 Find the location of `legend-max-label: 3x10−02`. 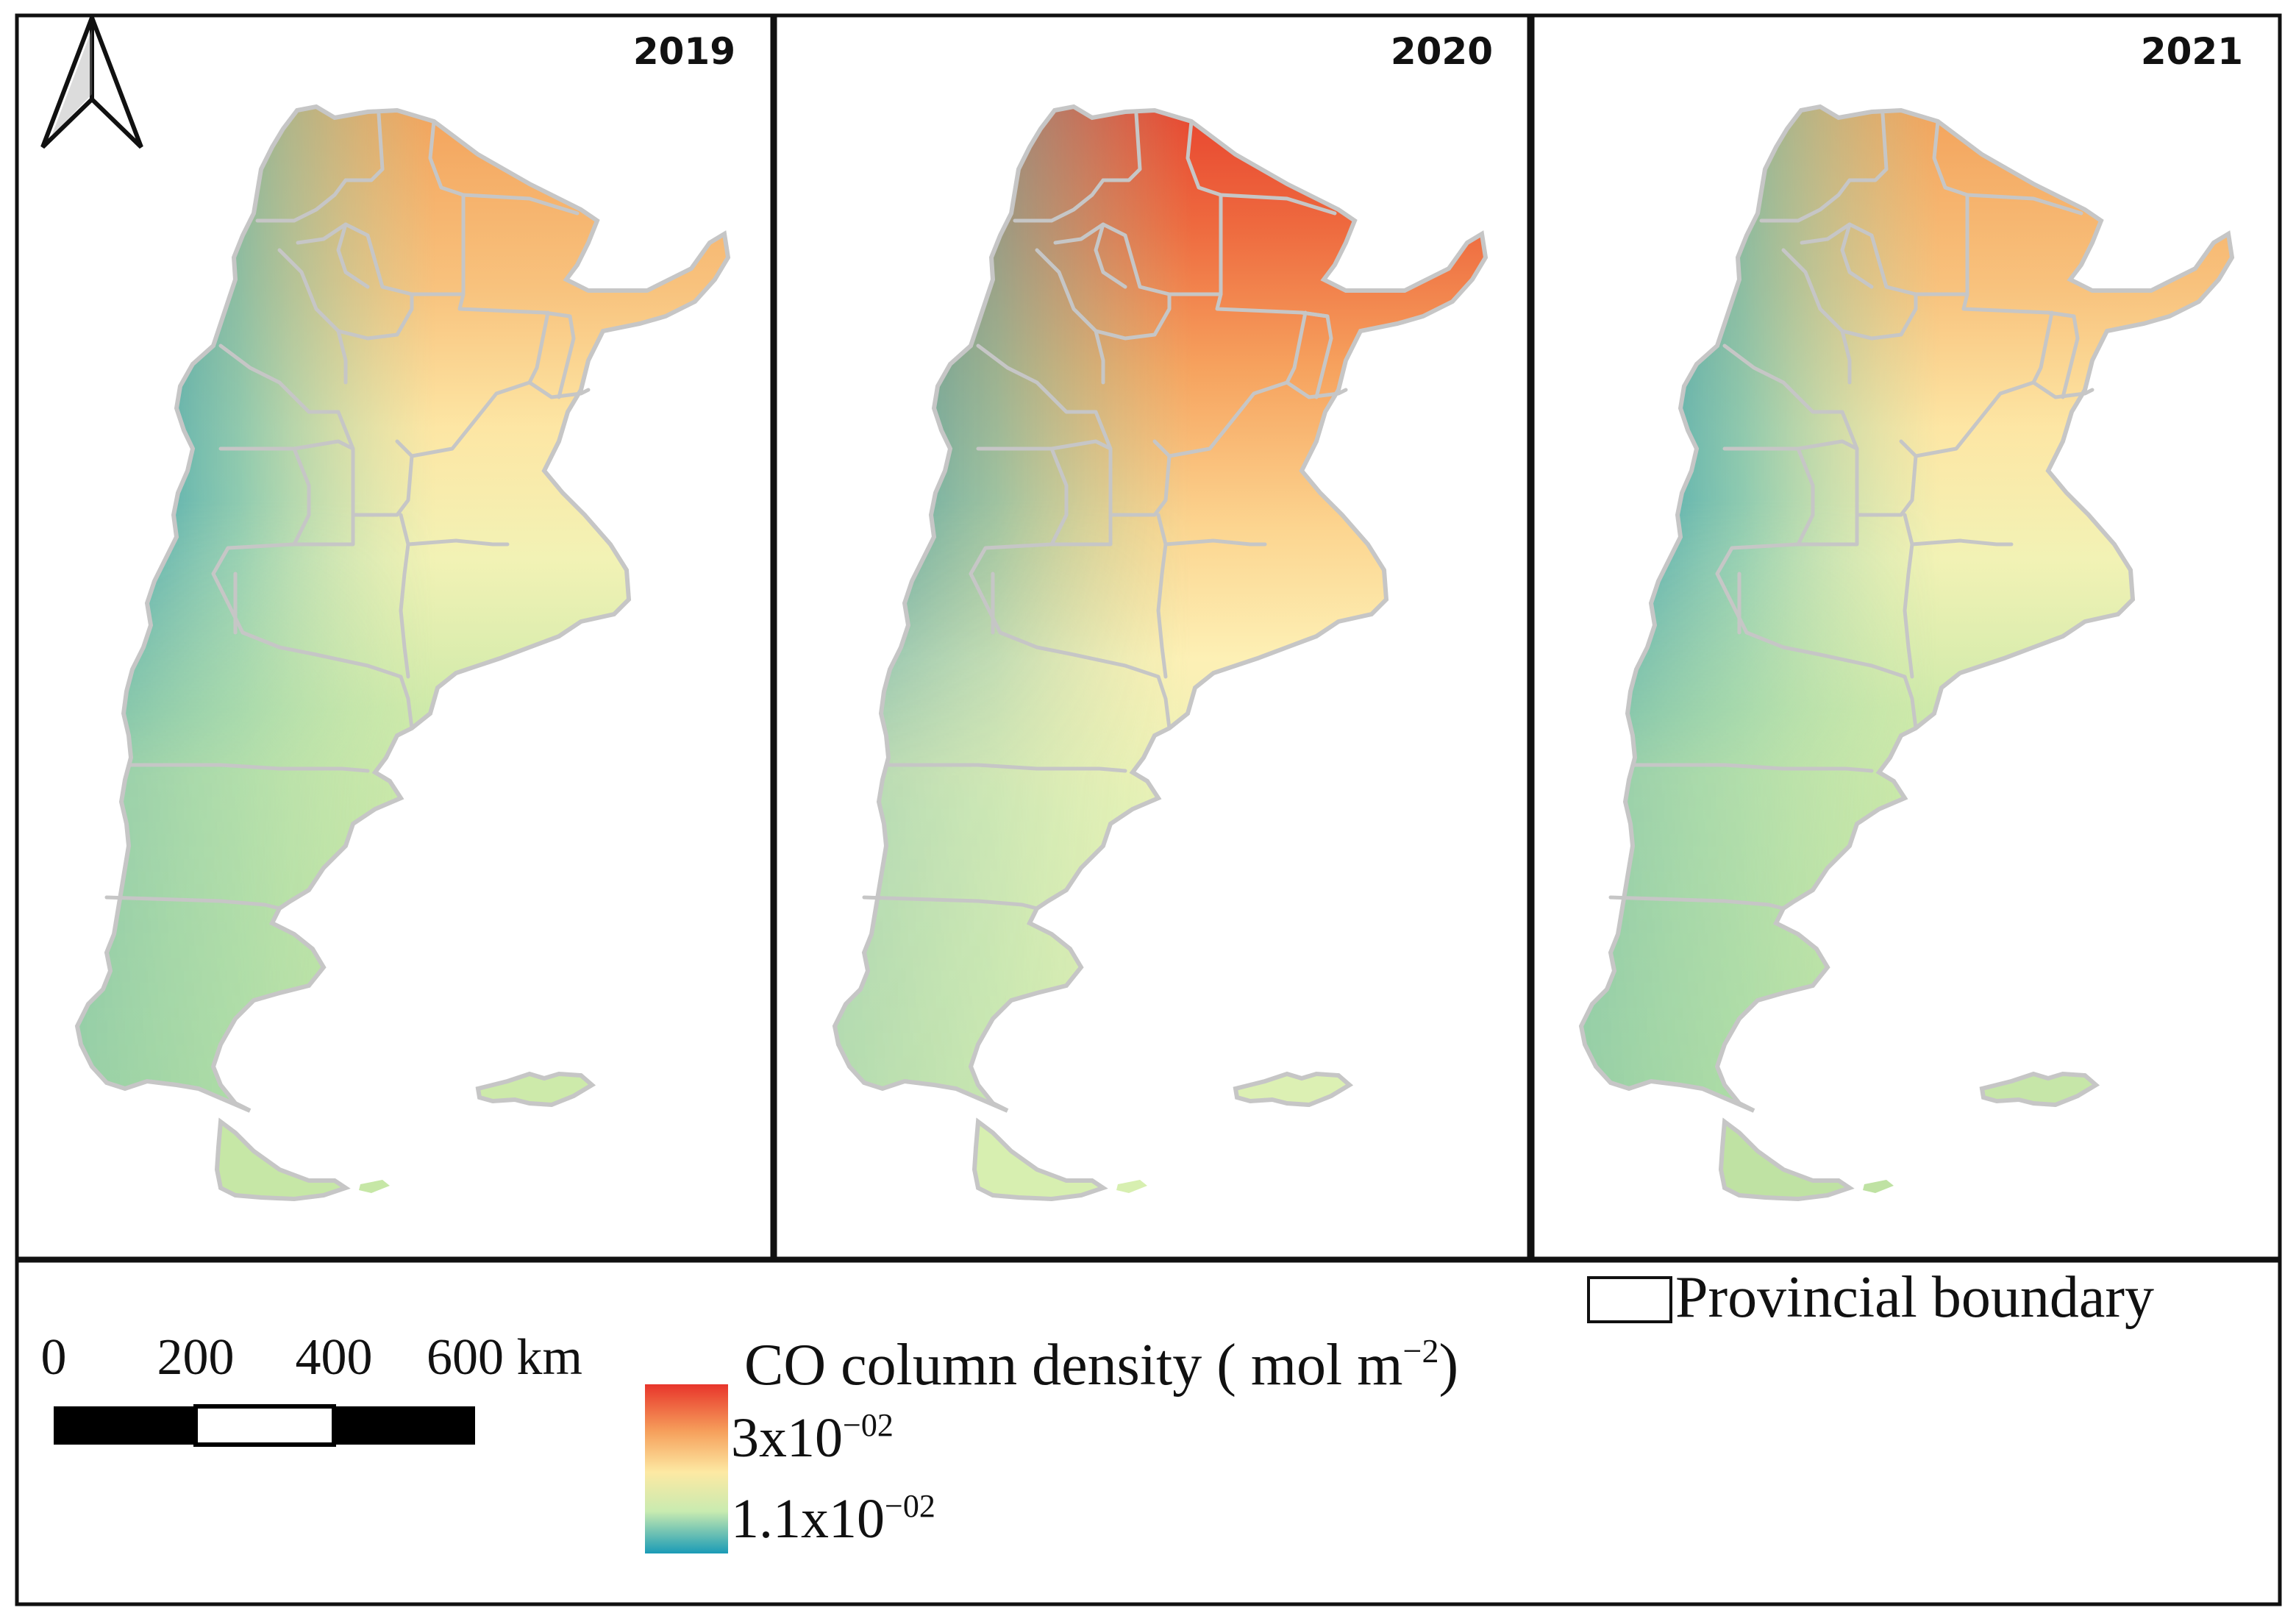

legend-max-label: 3x10−02 is located at coordinates (813, 1438).